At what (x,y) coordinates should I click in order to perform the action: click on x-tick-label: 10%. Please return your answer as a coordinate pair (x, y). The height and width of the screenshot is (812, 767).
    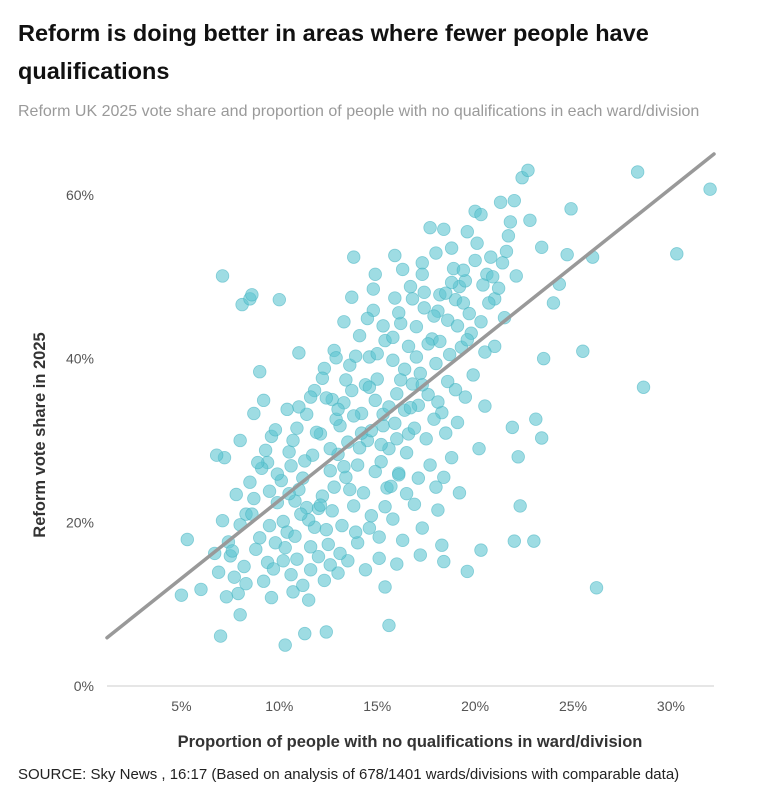
    Looking at the image, I should click on (279, 706).